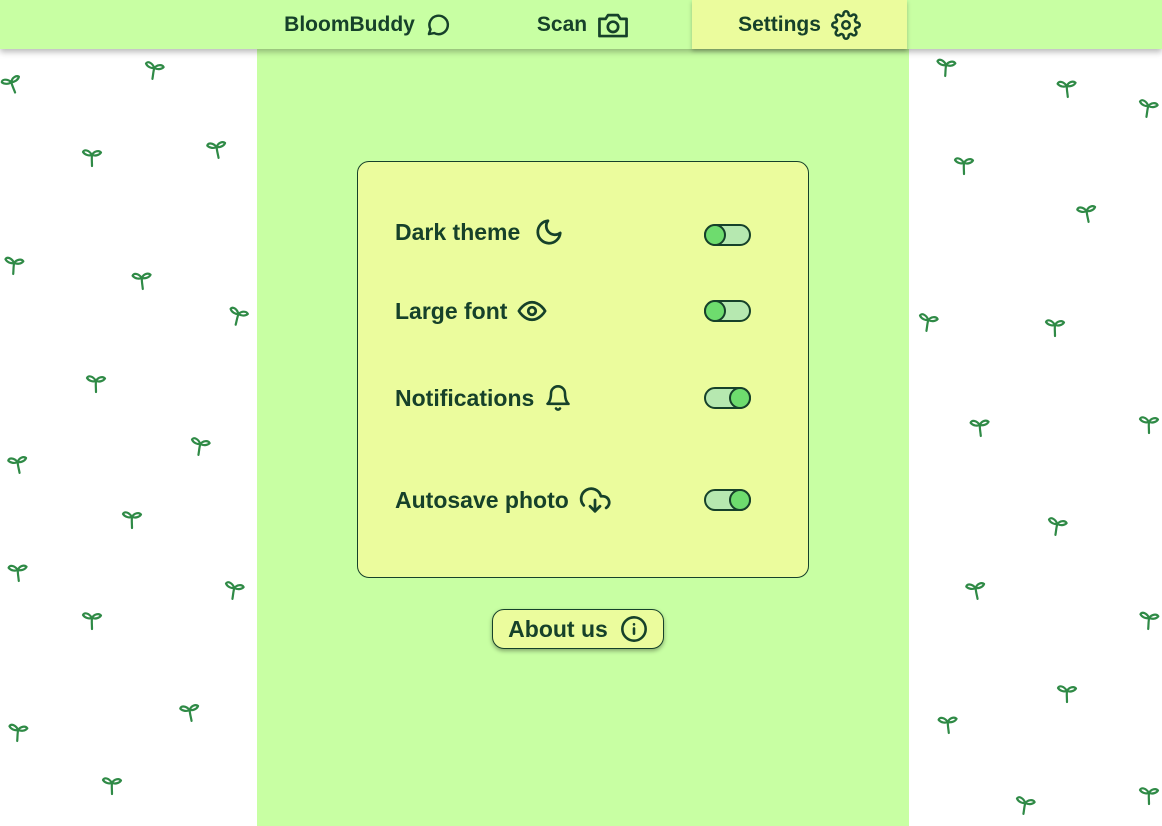 Image resolution: width=1162 pixels, height=826 pixels. I want to click on nav-settings-label: Settings, so click(779, 24).